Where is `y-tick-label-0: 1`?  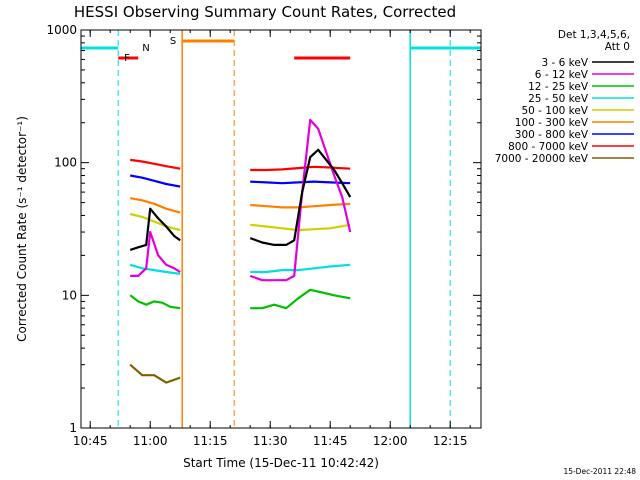 y-tick-label-0: 1 is located at coordinates (73, 428).